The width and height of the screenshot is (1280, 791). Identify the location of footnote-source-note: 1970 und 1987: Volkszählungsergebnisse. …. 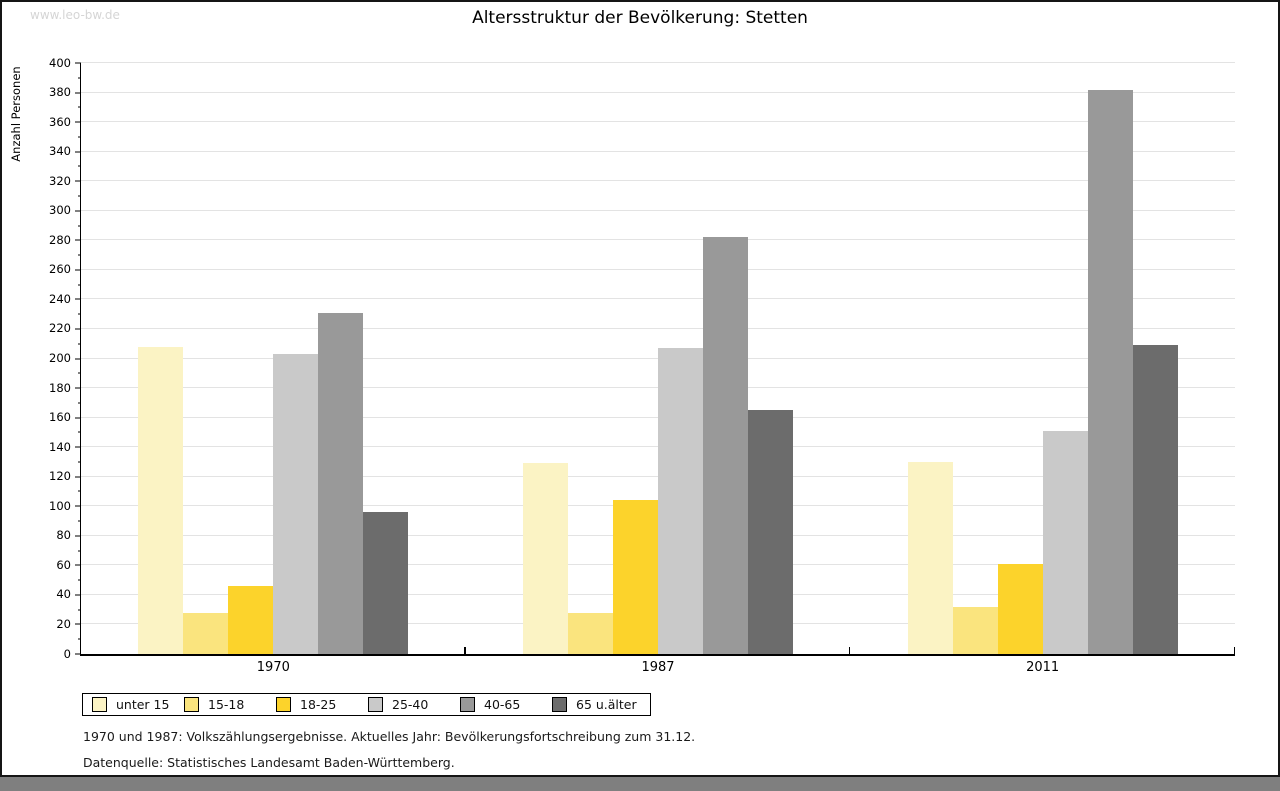
(389, 736).